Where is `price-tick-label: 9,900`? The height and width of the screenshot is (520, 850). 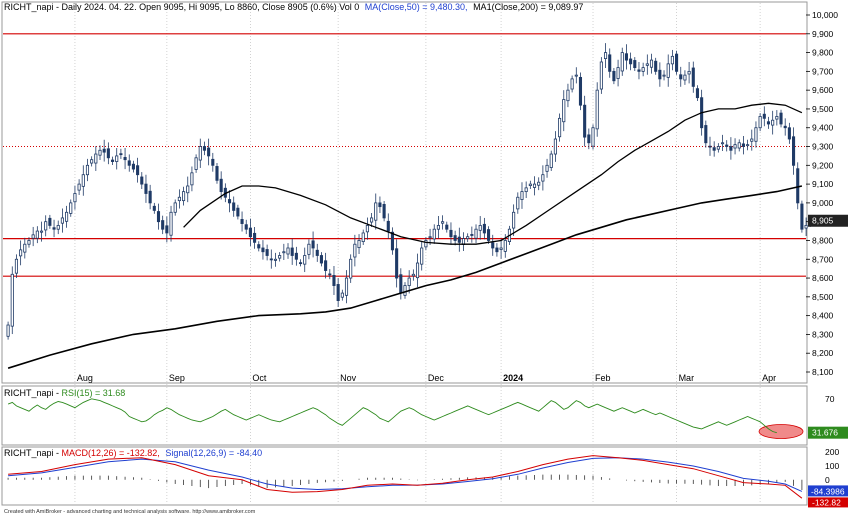
price-tick-label: 9,900 is located at coordinates (823, 34).